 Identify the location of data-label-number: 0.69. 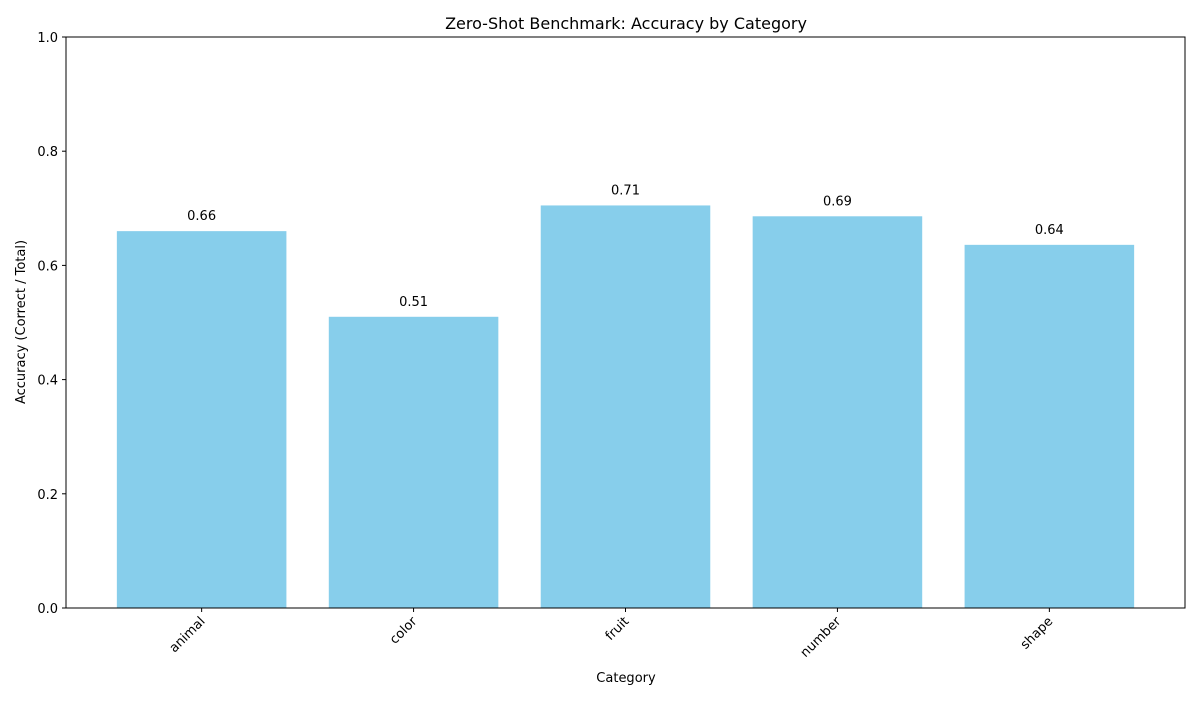
(837, 201).